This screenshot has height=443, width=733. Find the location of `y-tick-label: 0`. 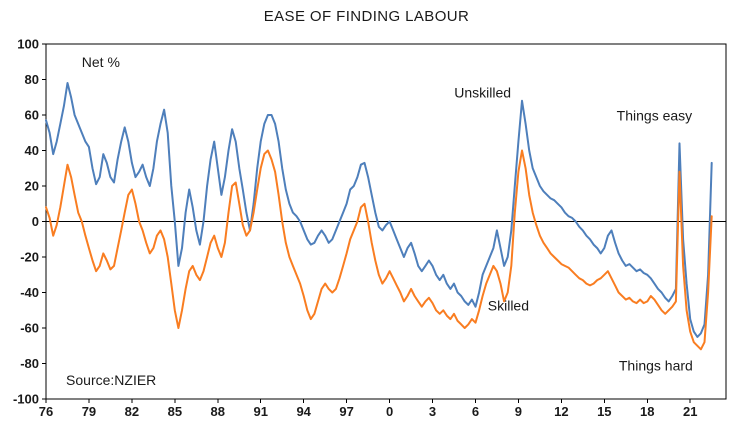

y-tick-label: 0 is located at coordinates (35, 221).